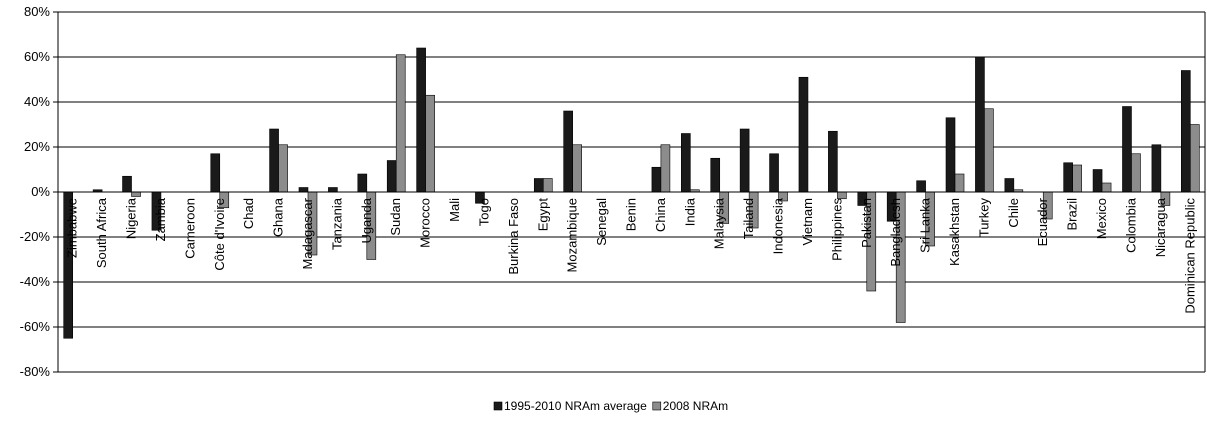  What do you see at coordinates (1189, 256) in the screenshot?
I see `category-label: Dominican Republic` at bounding box center [1189, 256].